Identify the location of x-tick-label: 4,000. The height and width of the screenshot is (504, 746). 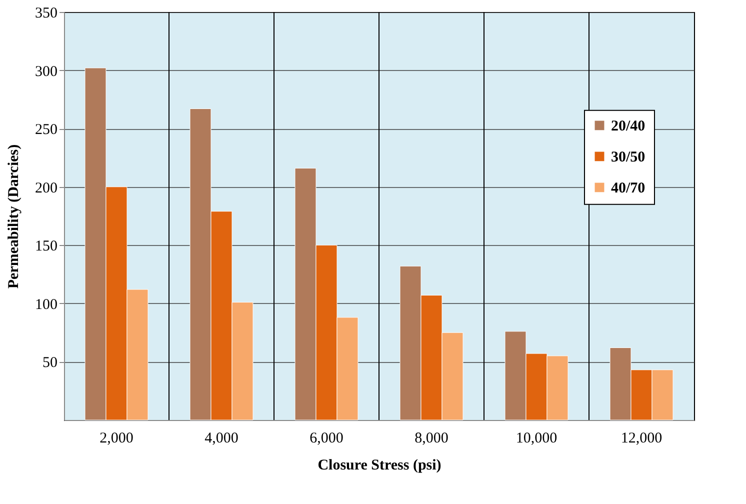
(221, 438).